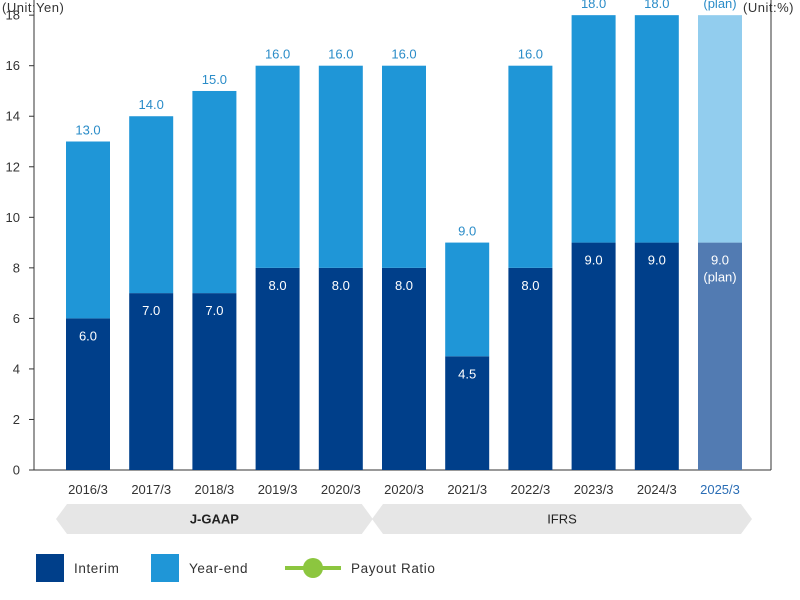 The image size is (800, 600). Describe the element at coordinates (393, 568) in the screenshot. I see `legend-label-payout-ratio: Payout Ratio` at that location.